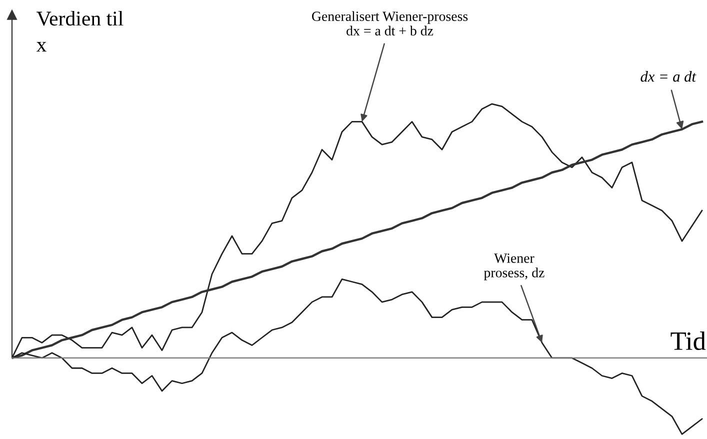  What do you see at coordinates (668, 76) in the screenshot?
I see `text: dx = a dt` at bounding box center [668, 76].